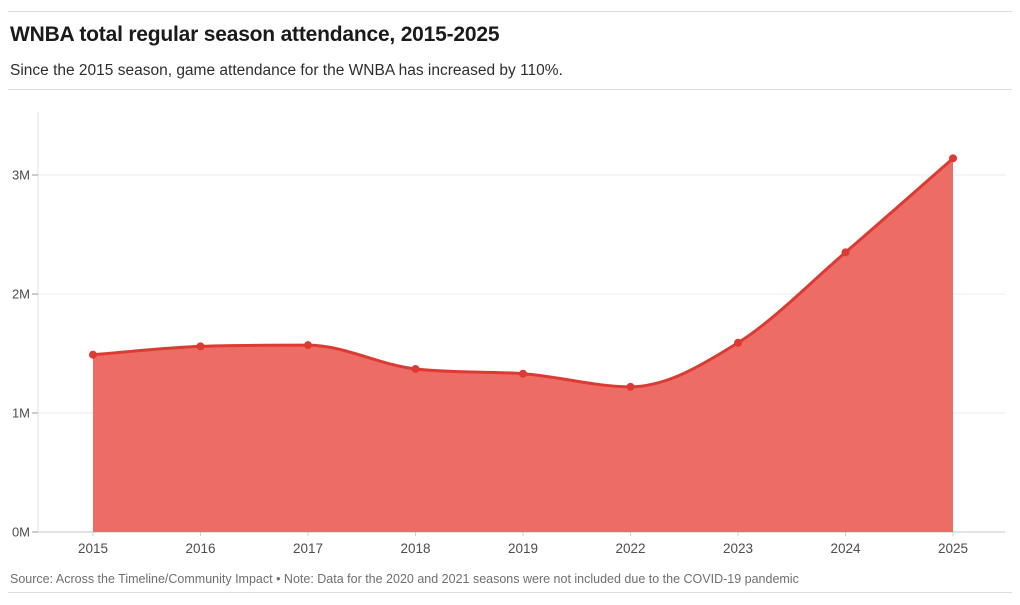  What do you see at coordinates (93, 354) in the screenshot?
I see `data-point-2015` at bounding box center [93, 354].